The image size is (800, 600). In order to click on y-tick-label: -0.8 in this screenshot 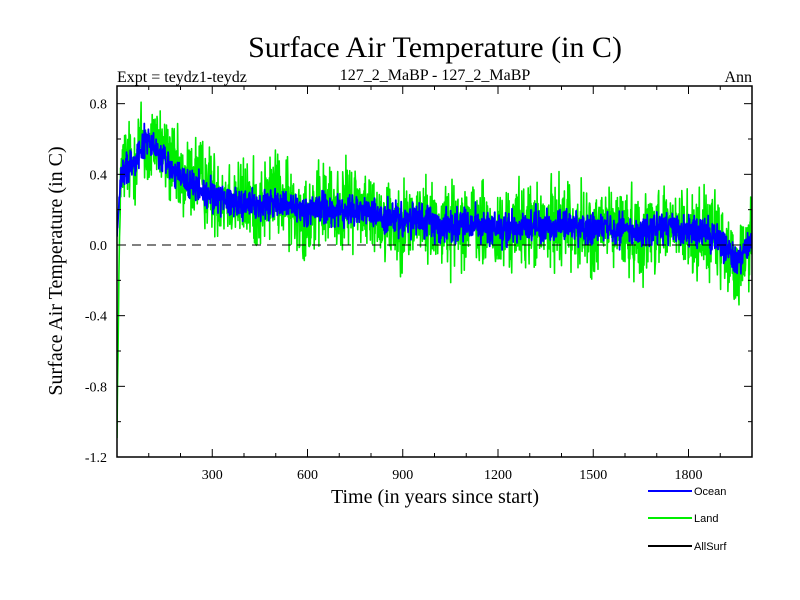, I will do `click(96, 387)`.